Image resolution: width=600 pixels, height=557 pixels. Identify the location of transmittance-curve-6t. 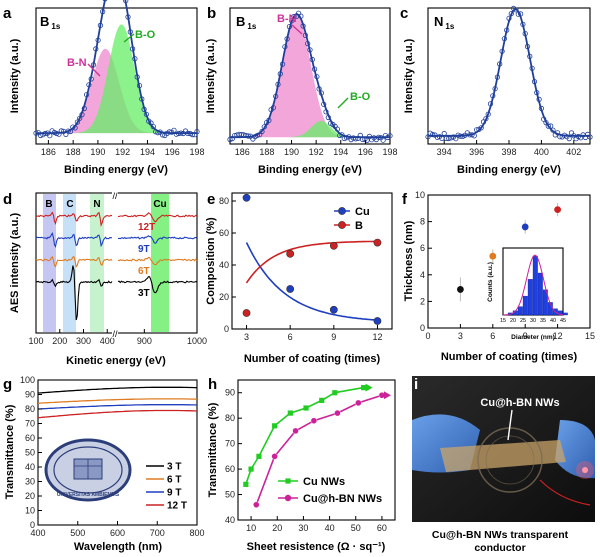
(117, 401).